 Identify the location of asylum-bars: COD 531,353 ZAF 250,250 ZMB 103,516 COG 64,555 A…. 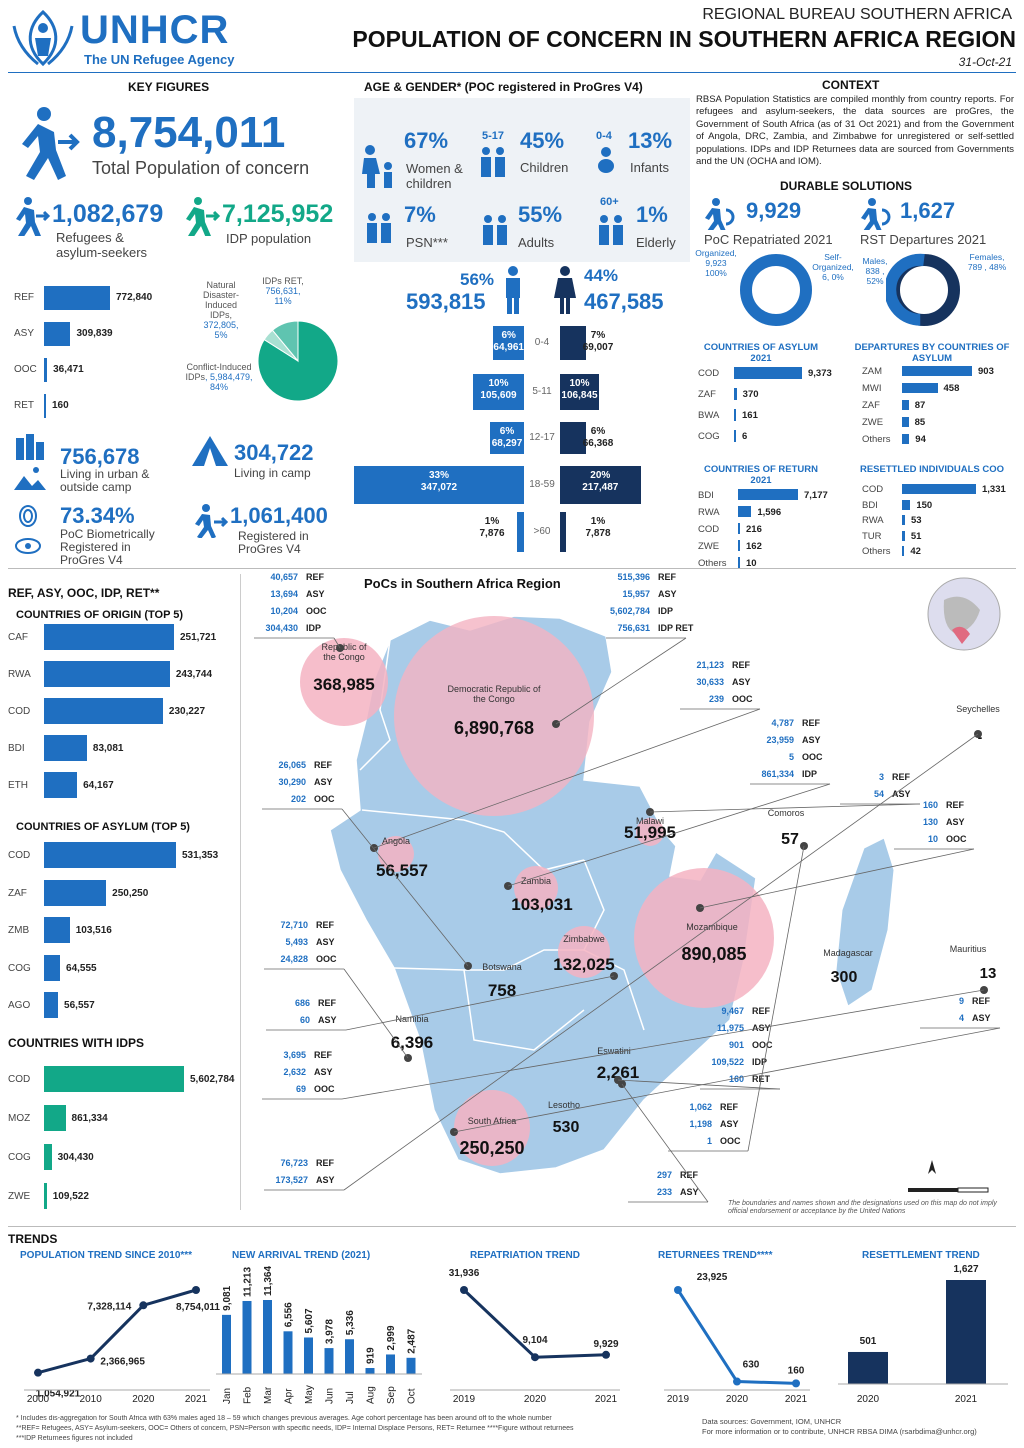
(124, 937).